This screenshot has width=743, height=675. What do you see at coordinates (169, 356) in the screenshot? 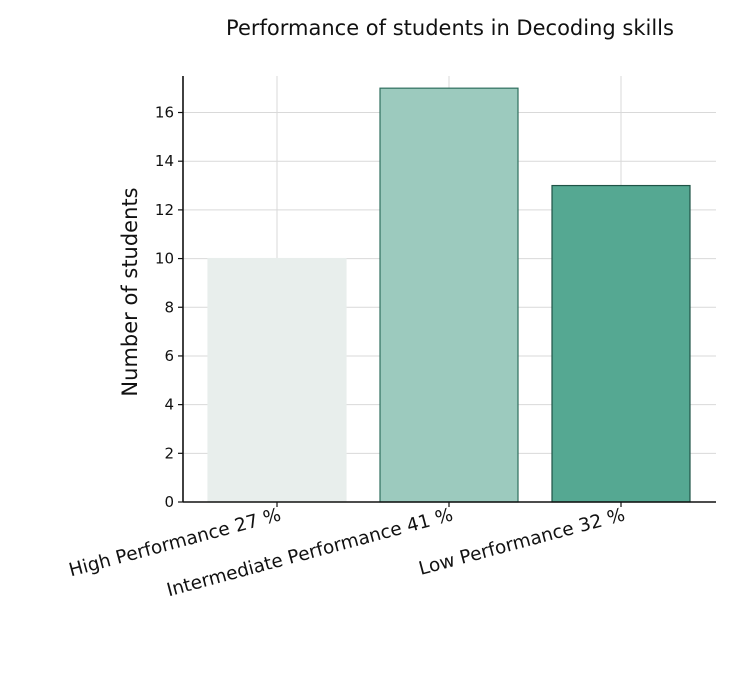
I see `y-tick-label: 6` at bounding box center [169, 356].